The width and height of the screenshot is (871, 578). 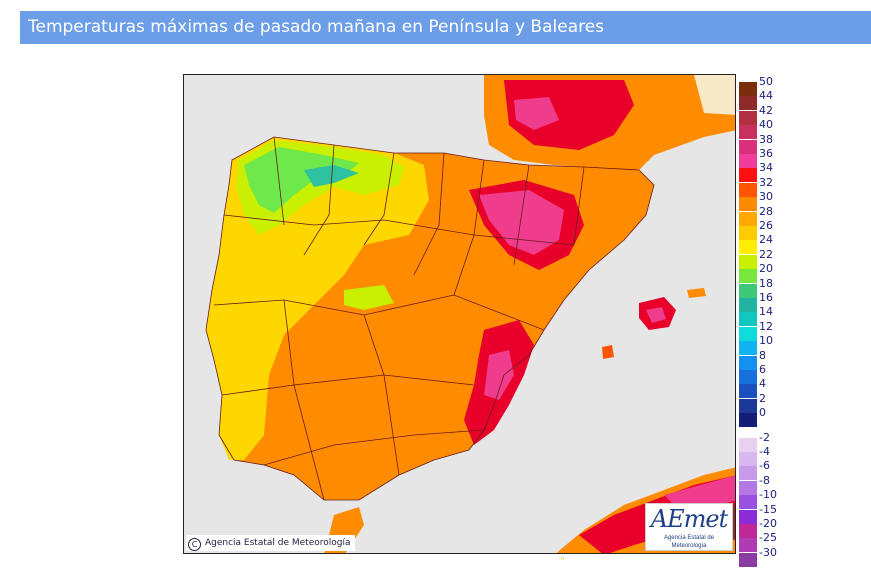 What do you see at coordinates (766, 81) in the screenshot?
I see `legend-label: 50` at bounding box center [766, 81].